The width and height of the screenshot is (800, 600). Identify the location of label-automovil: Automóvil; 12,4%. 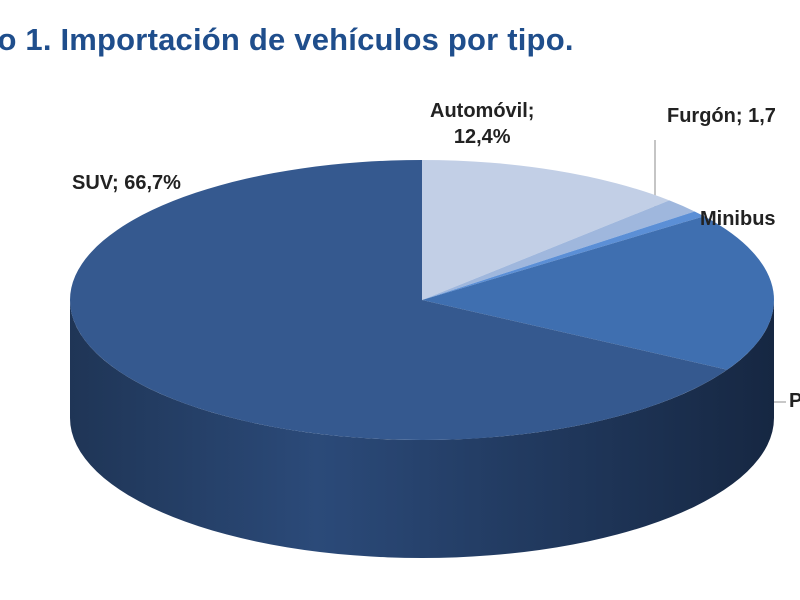
(482, 124).